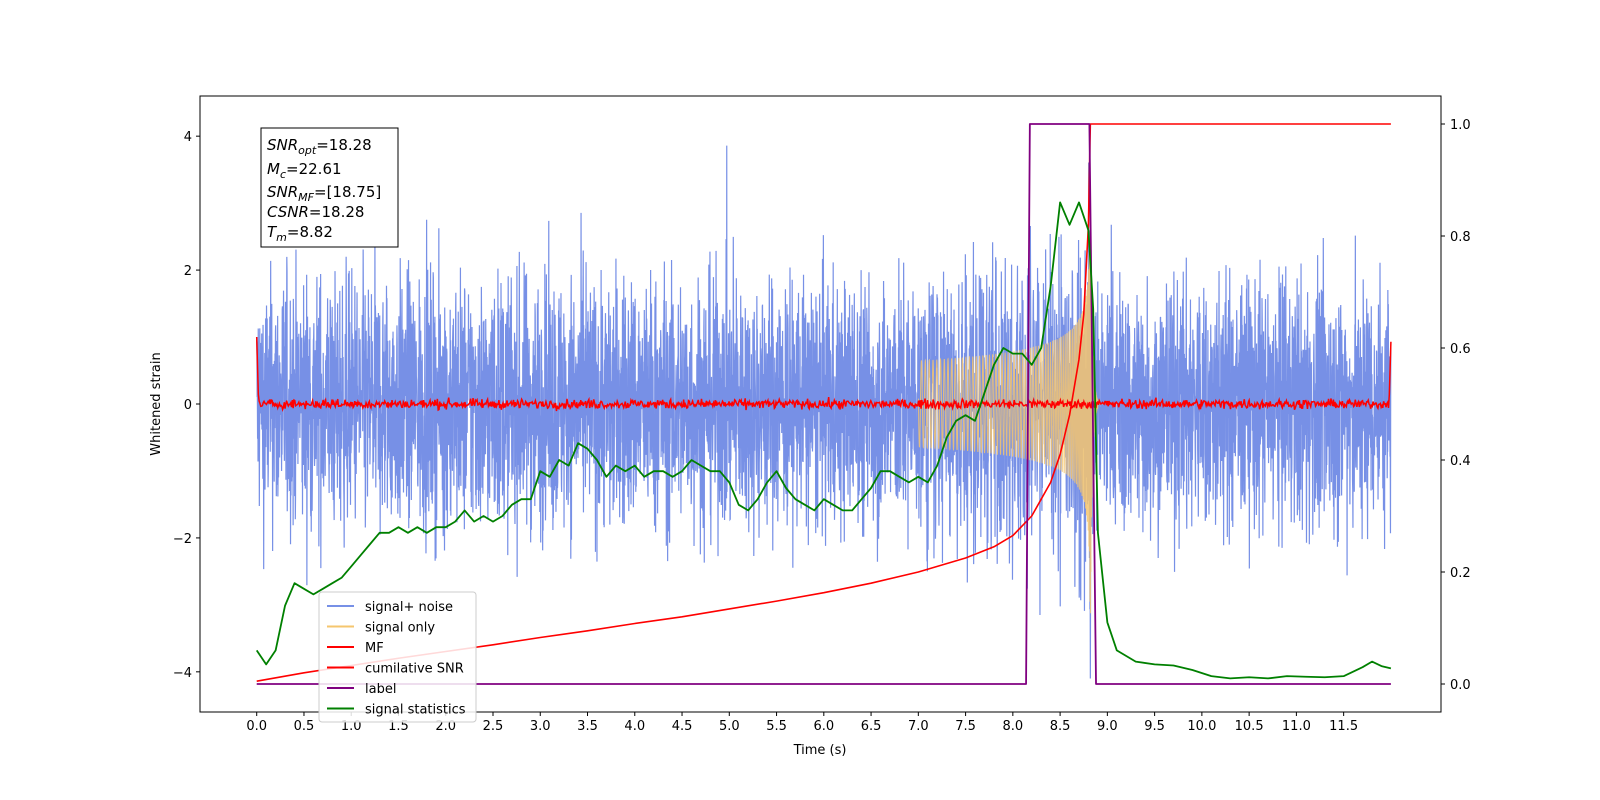  Describe the element at coordinates (1107, 726) in the screenshot. I see `x-tick-label: 9.0` at that location.